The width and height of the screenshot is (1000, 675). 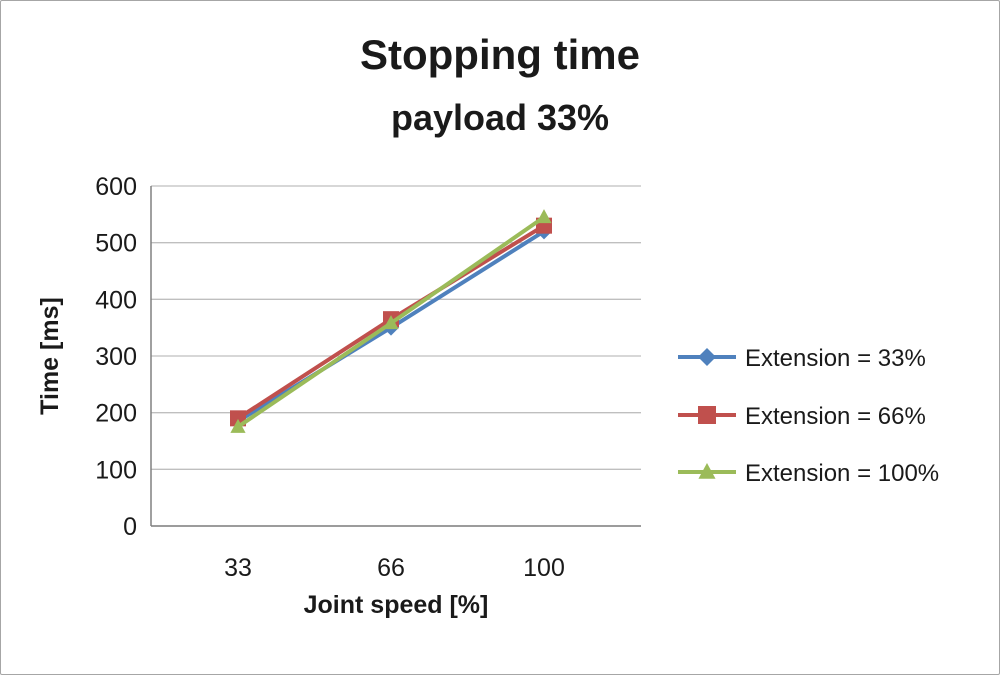 I want to click on legend-marker-triangle, so click(x=707, y=471).